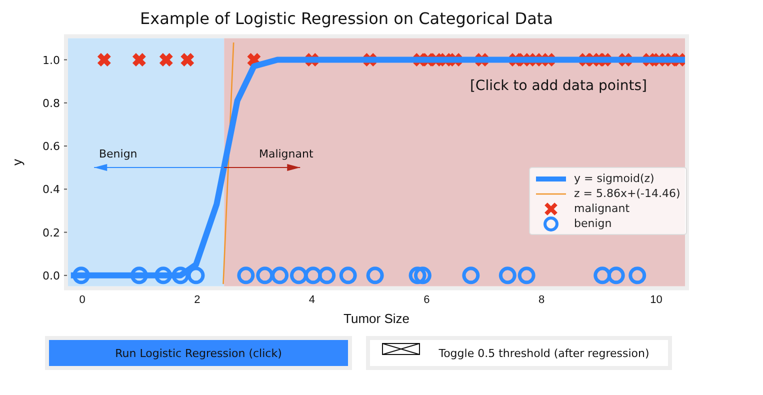 The width and height of the screenshot is (763, 395). What do you see at coordinates (558, 86) in the screenshot?
I see `annotation: [Click to add data points]` at bounding box center [558, 86].